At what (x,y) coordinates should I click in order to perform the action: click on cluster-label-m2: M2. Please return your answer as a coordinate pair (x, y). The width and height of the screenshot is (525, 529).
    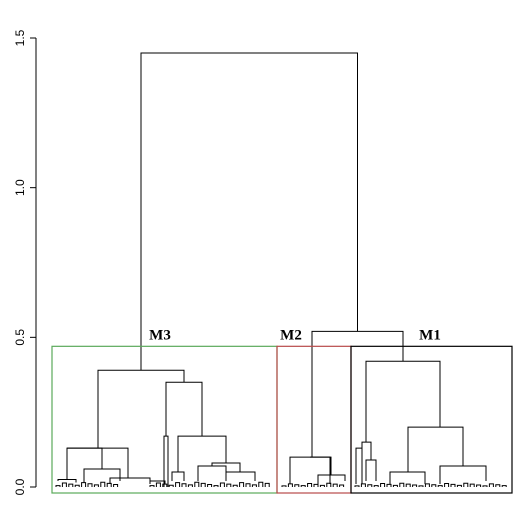
    Looking at the image, I should click on (291, 335).